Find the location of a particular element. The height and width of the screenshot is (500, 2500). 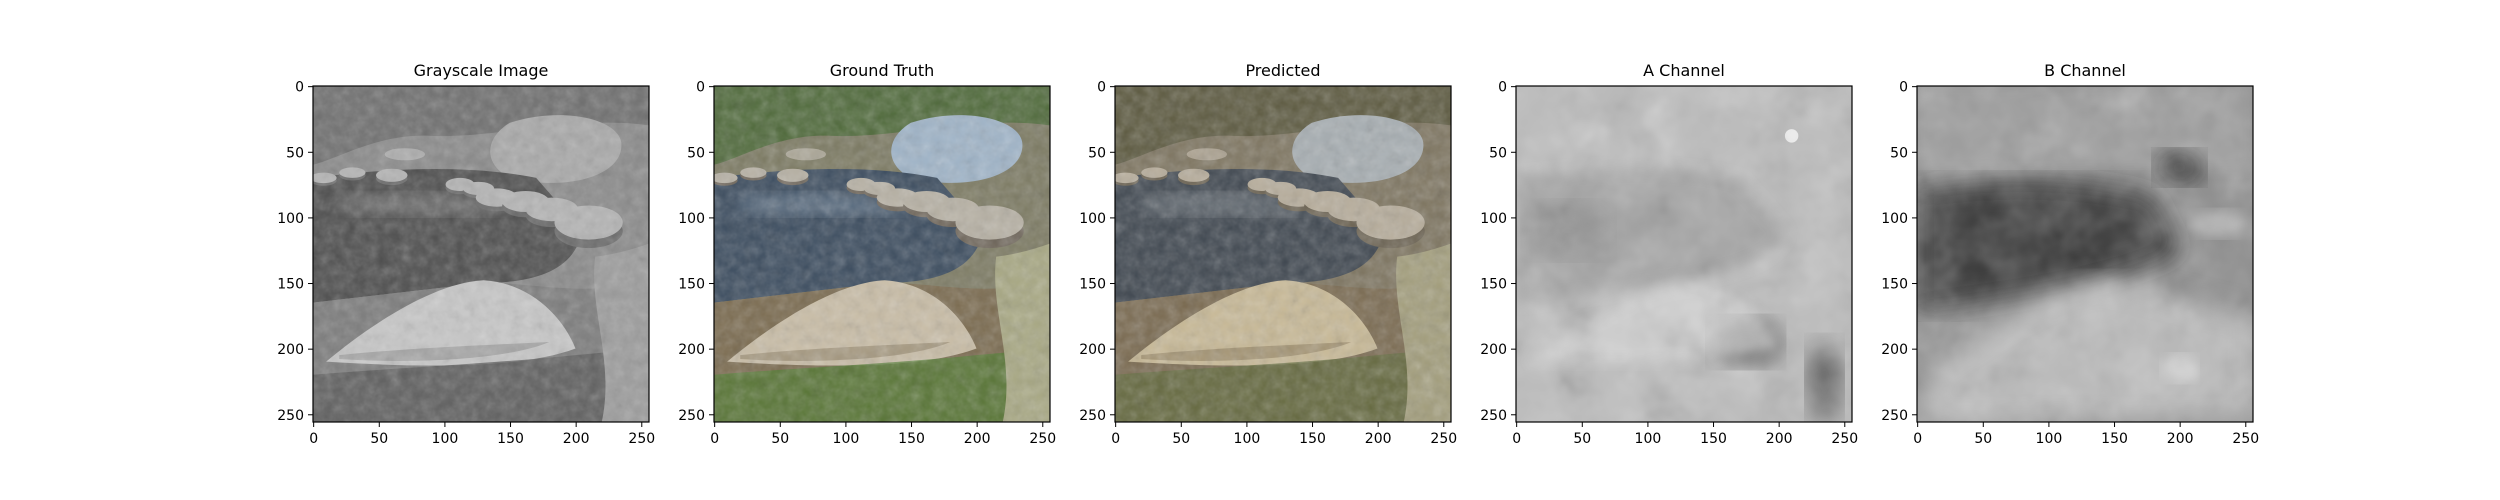

panel-b-channel: B Channel 0 0 50 50 100 100 150 150 200 200 250 250 is located at coordinates (2070, 254).